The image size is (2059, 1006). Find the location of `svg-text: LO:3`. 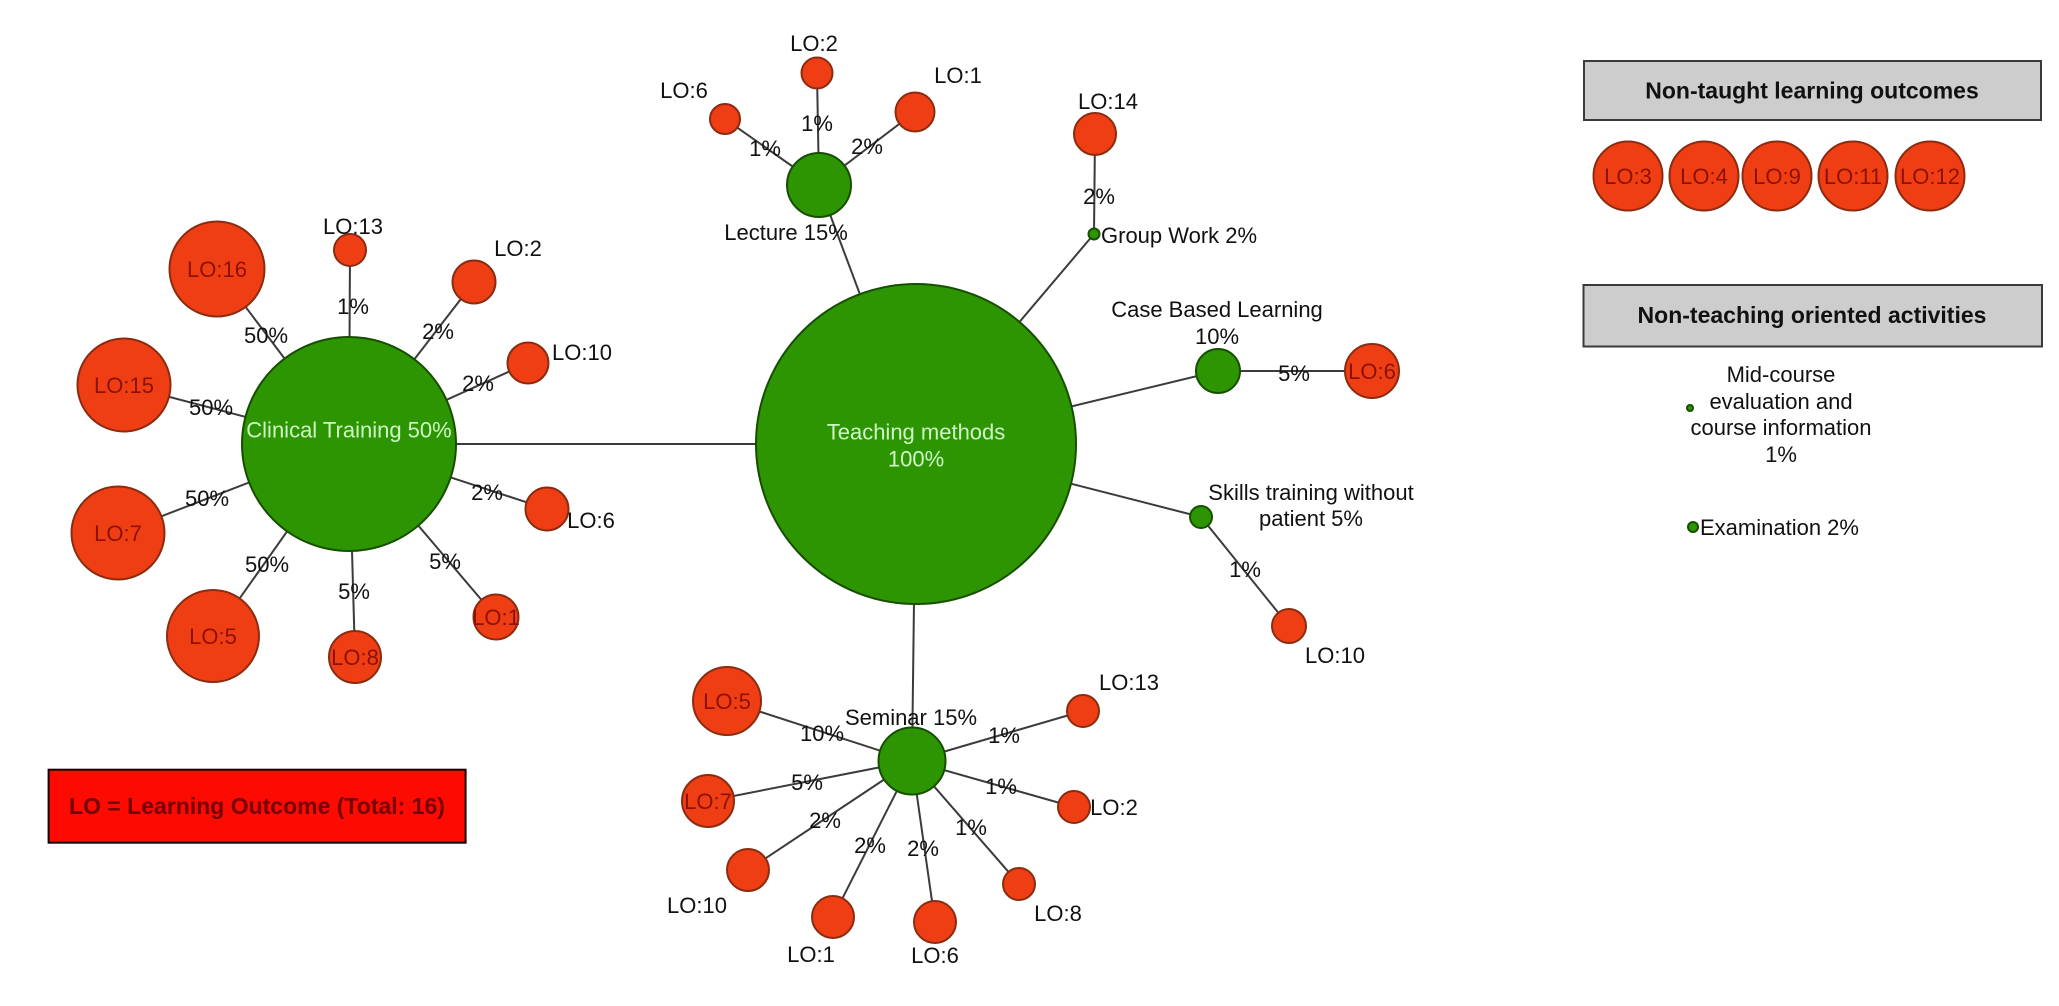

svg-text: LO:3 is located at coordinates (1628, 176).